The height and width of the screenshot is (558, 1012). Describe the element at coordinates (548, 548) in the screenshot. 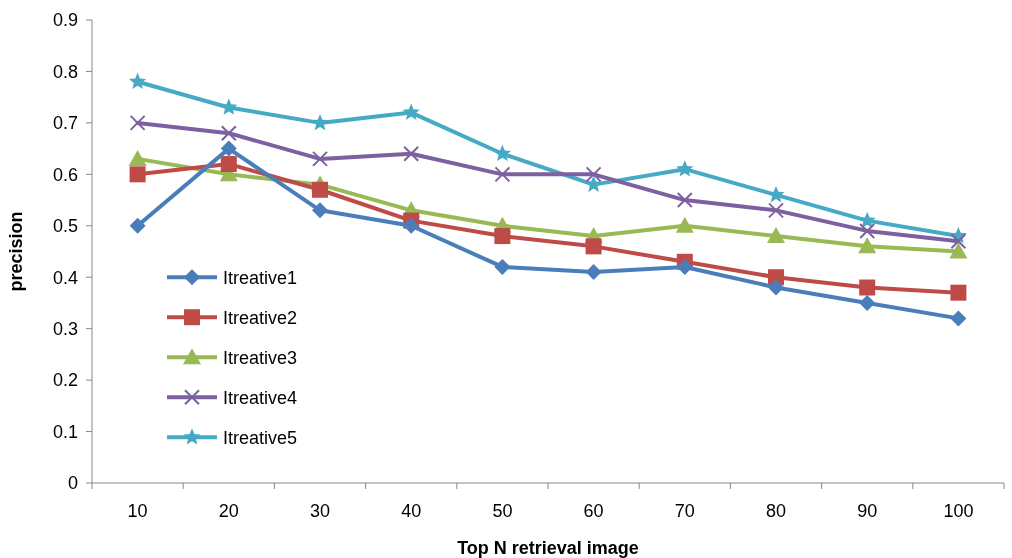

I see `x-axis-title: Top N retrieval image` at that location.